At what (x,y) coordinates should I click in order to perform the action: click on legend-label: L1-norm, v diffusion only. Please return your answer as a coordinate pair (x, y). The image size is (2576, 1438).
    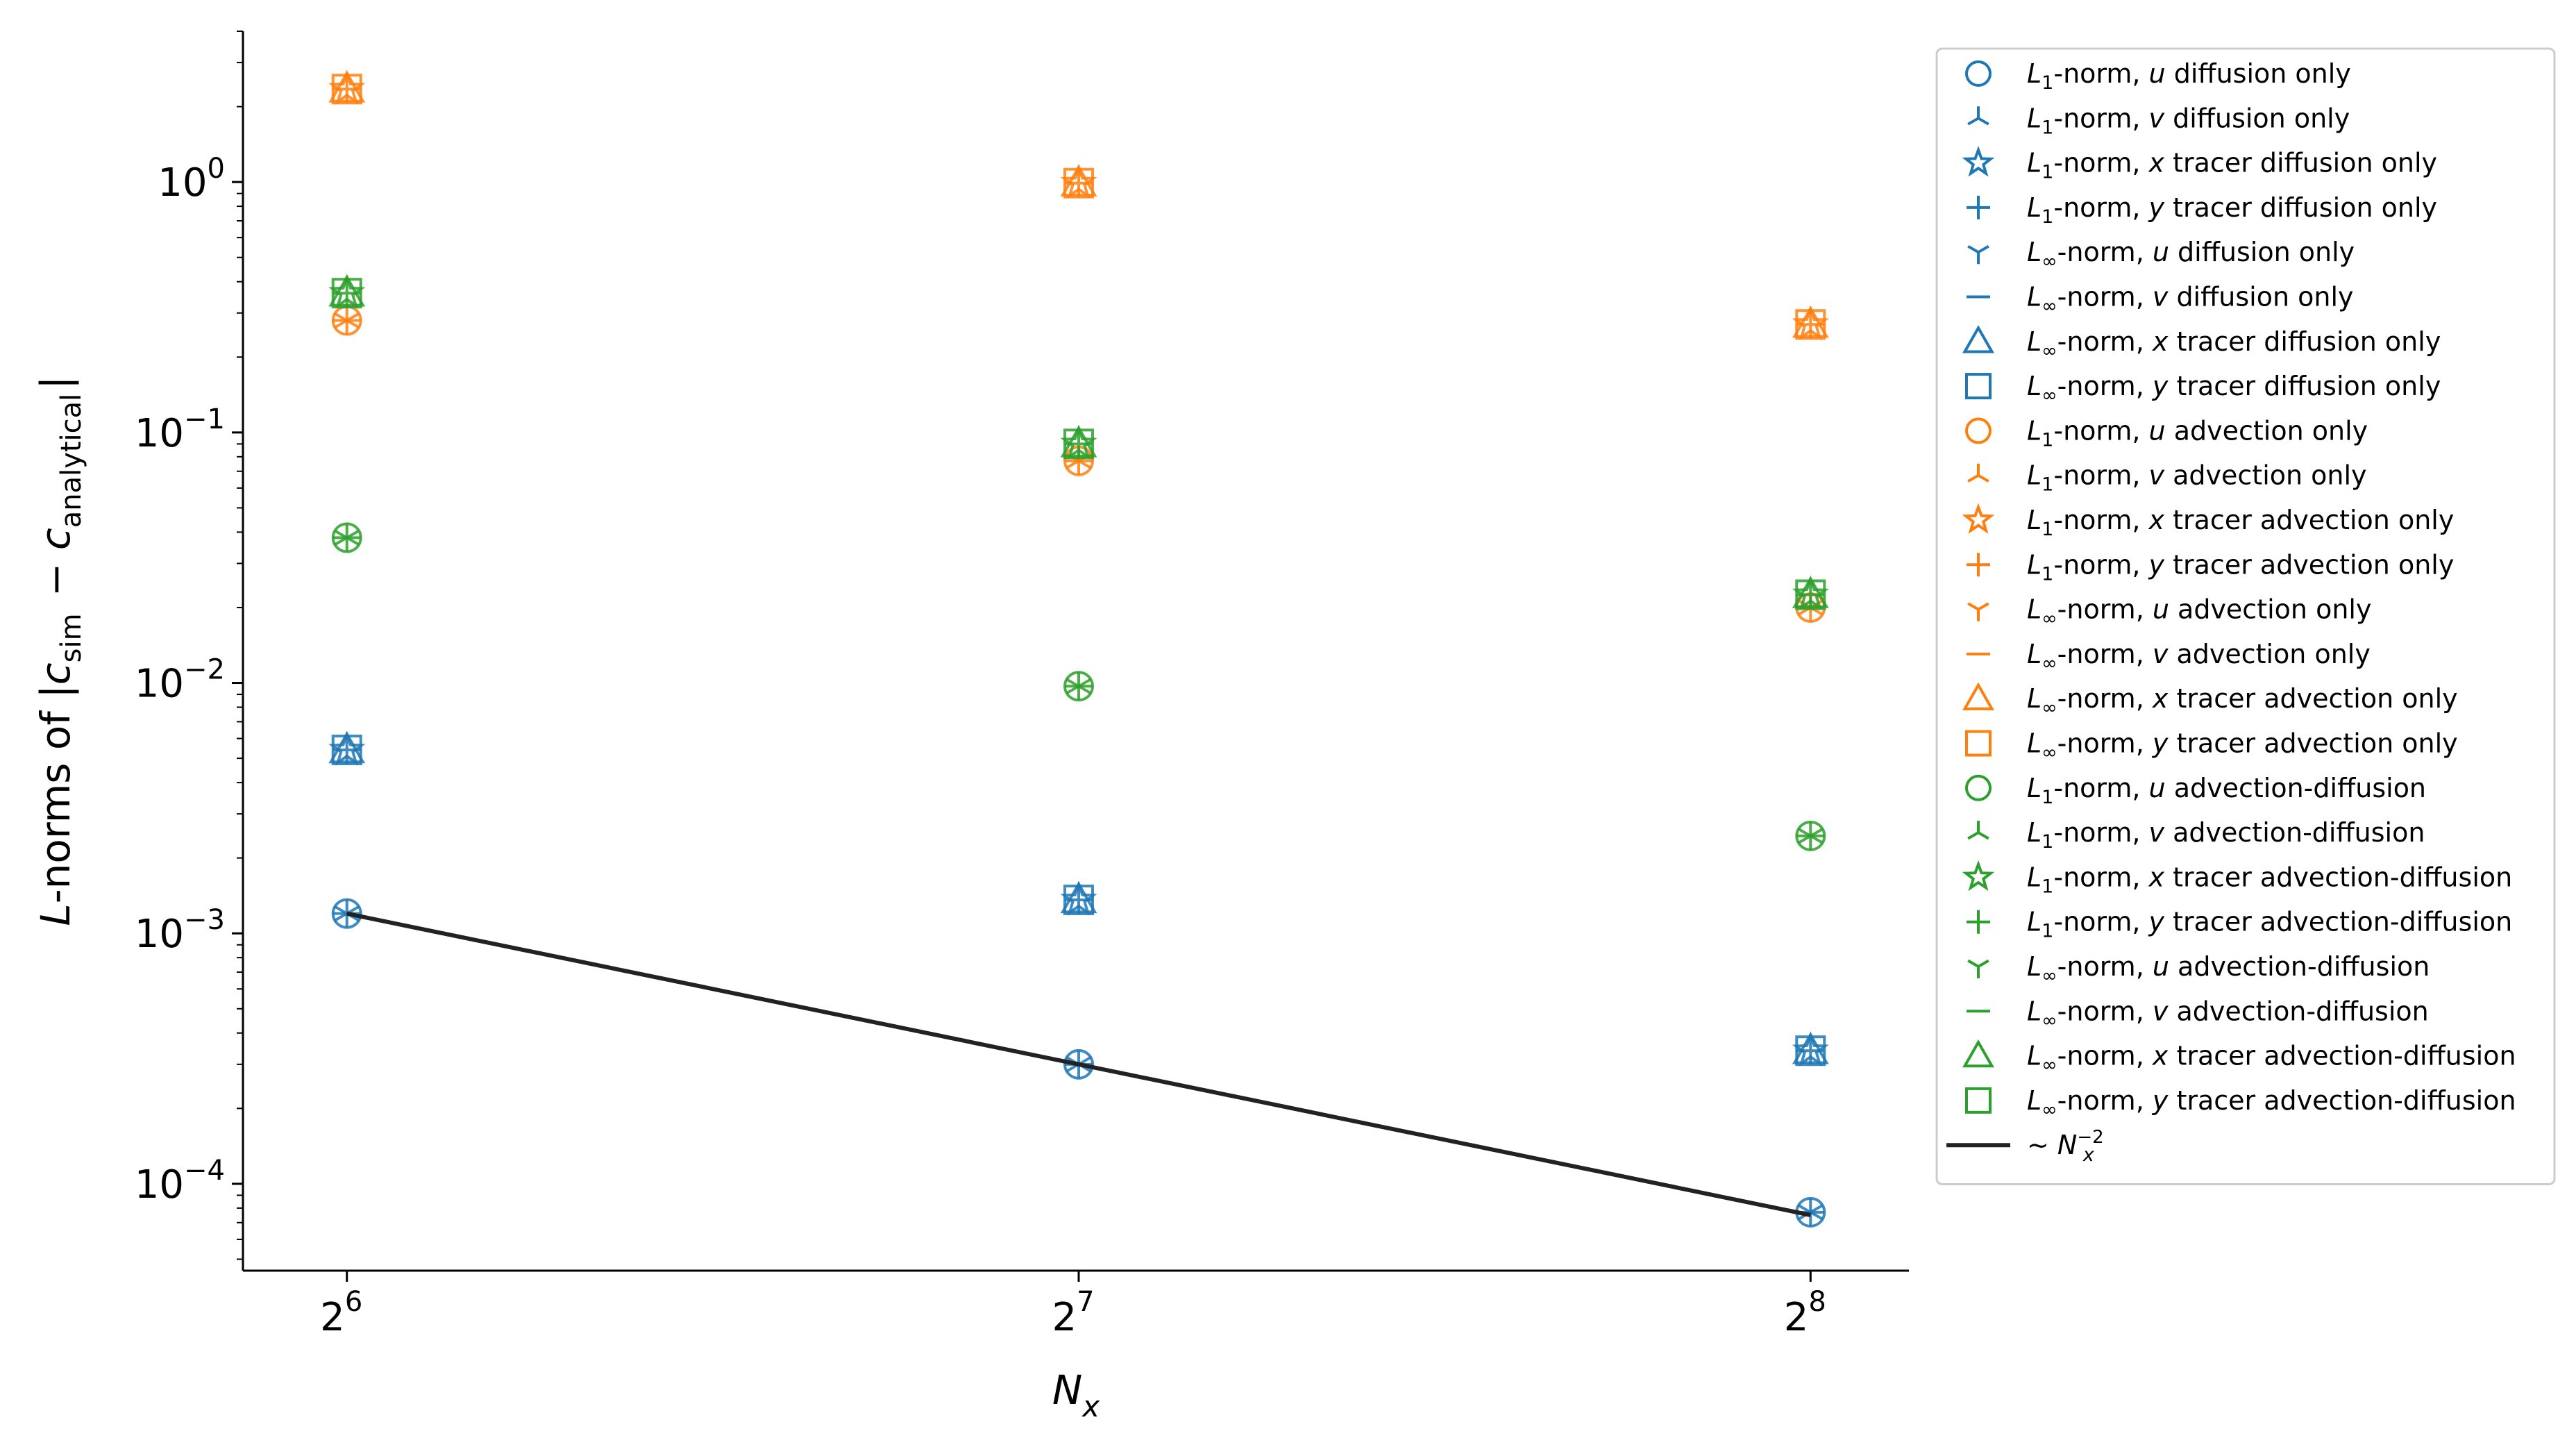
    Looking at the image, I should click on (2188, 120).